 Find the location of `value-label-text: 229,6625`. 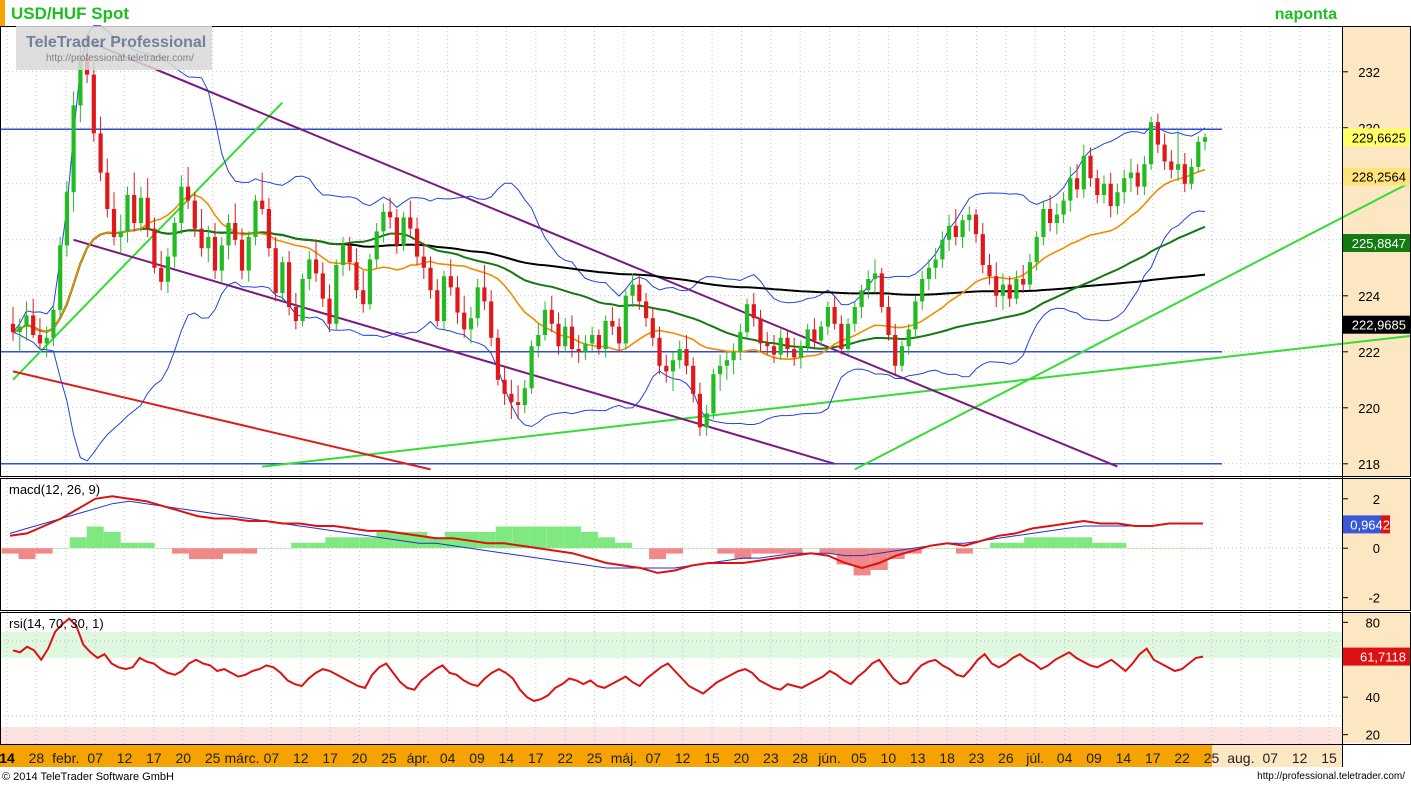

value-label-text: 229,6625 is located at coordinates (1379, 137).